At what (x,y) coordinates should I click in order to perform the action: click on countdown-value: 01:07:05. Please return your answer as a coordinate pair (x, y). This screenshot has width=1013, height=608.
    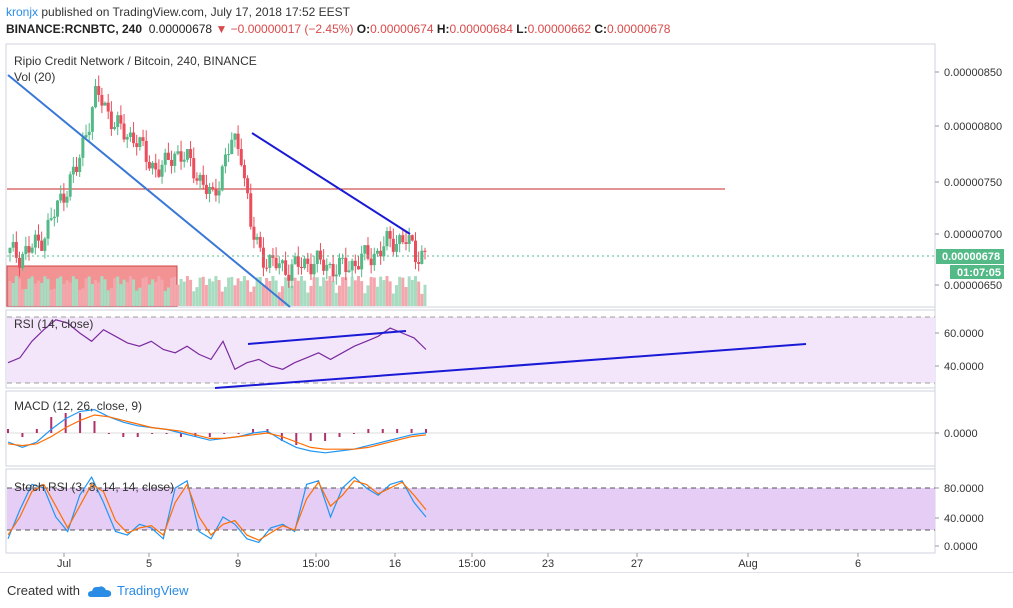
    Looking at the image, I should click on (979, 273).